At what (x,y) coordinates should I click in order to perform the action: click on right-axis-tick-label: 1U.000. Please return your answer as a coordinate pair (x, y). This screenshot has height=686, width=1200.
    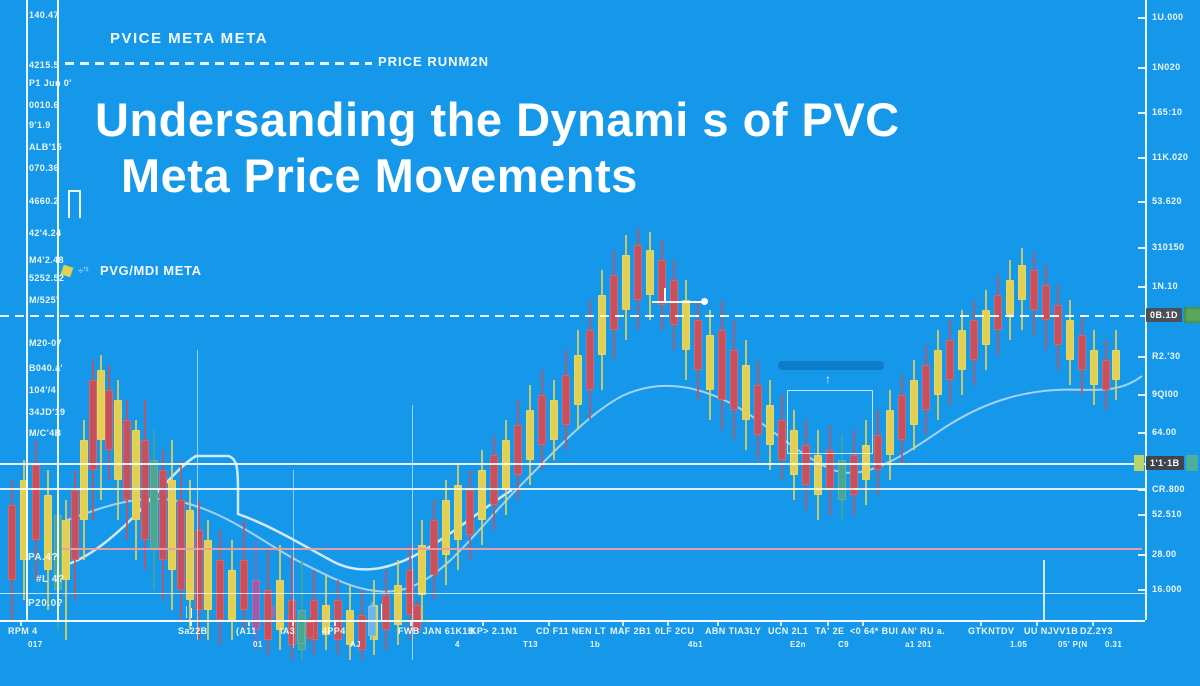
    Looking at the image, I should click on (1168, 17).